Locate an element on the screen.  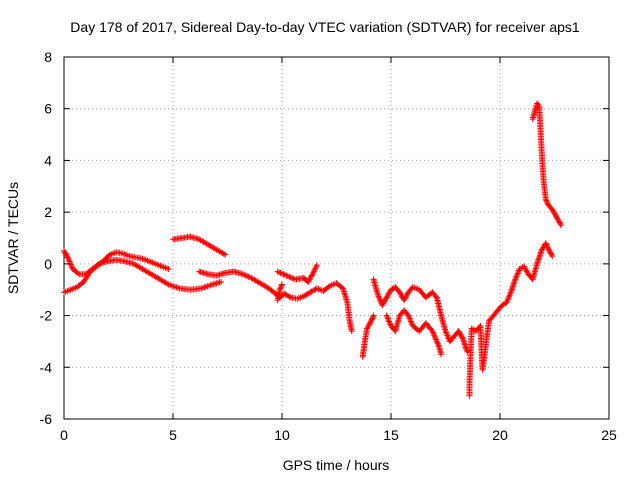
y-tick-label: -6 is located at coordinates (46, 419).